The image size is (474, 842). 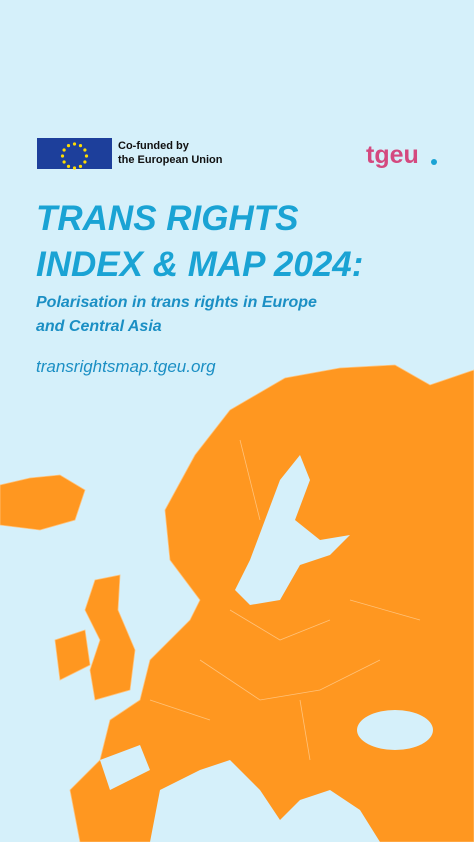 I want to click on subtitle: and Central Asia, so click(x=99, y=326).